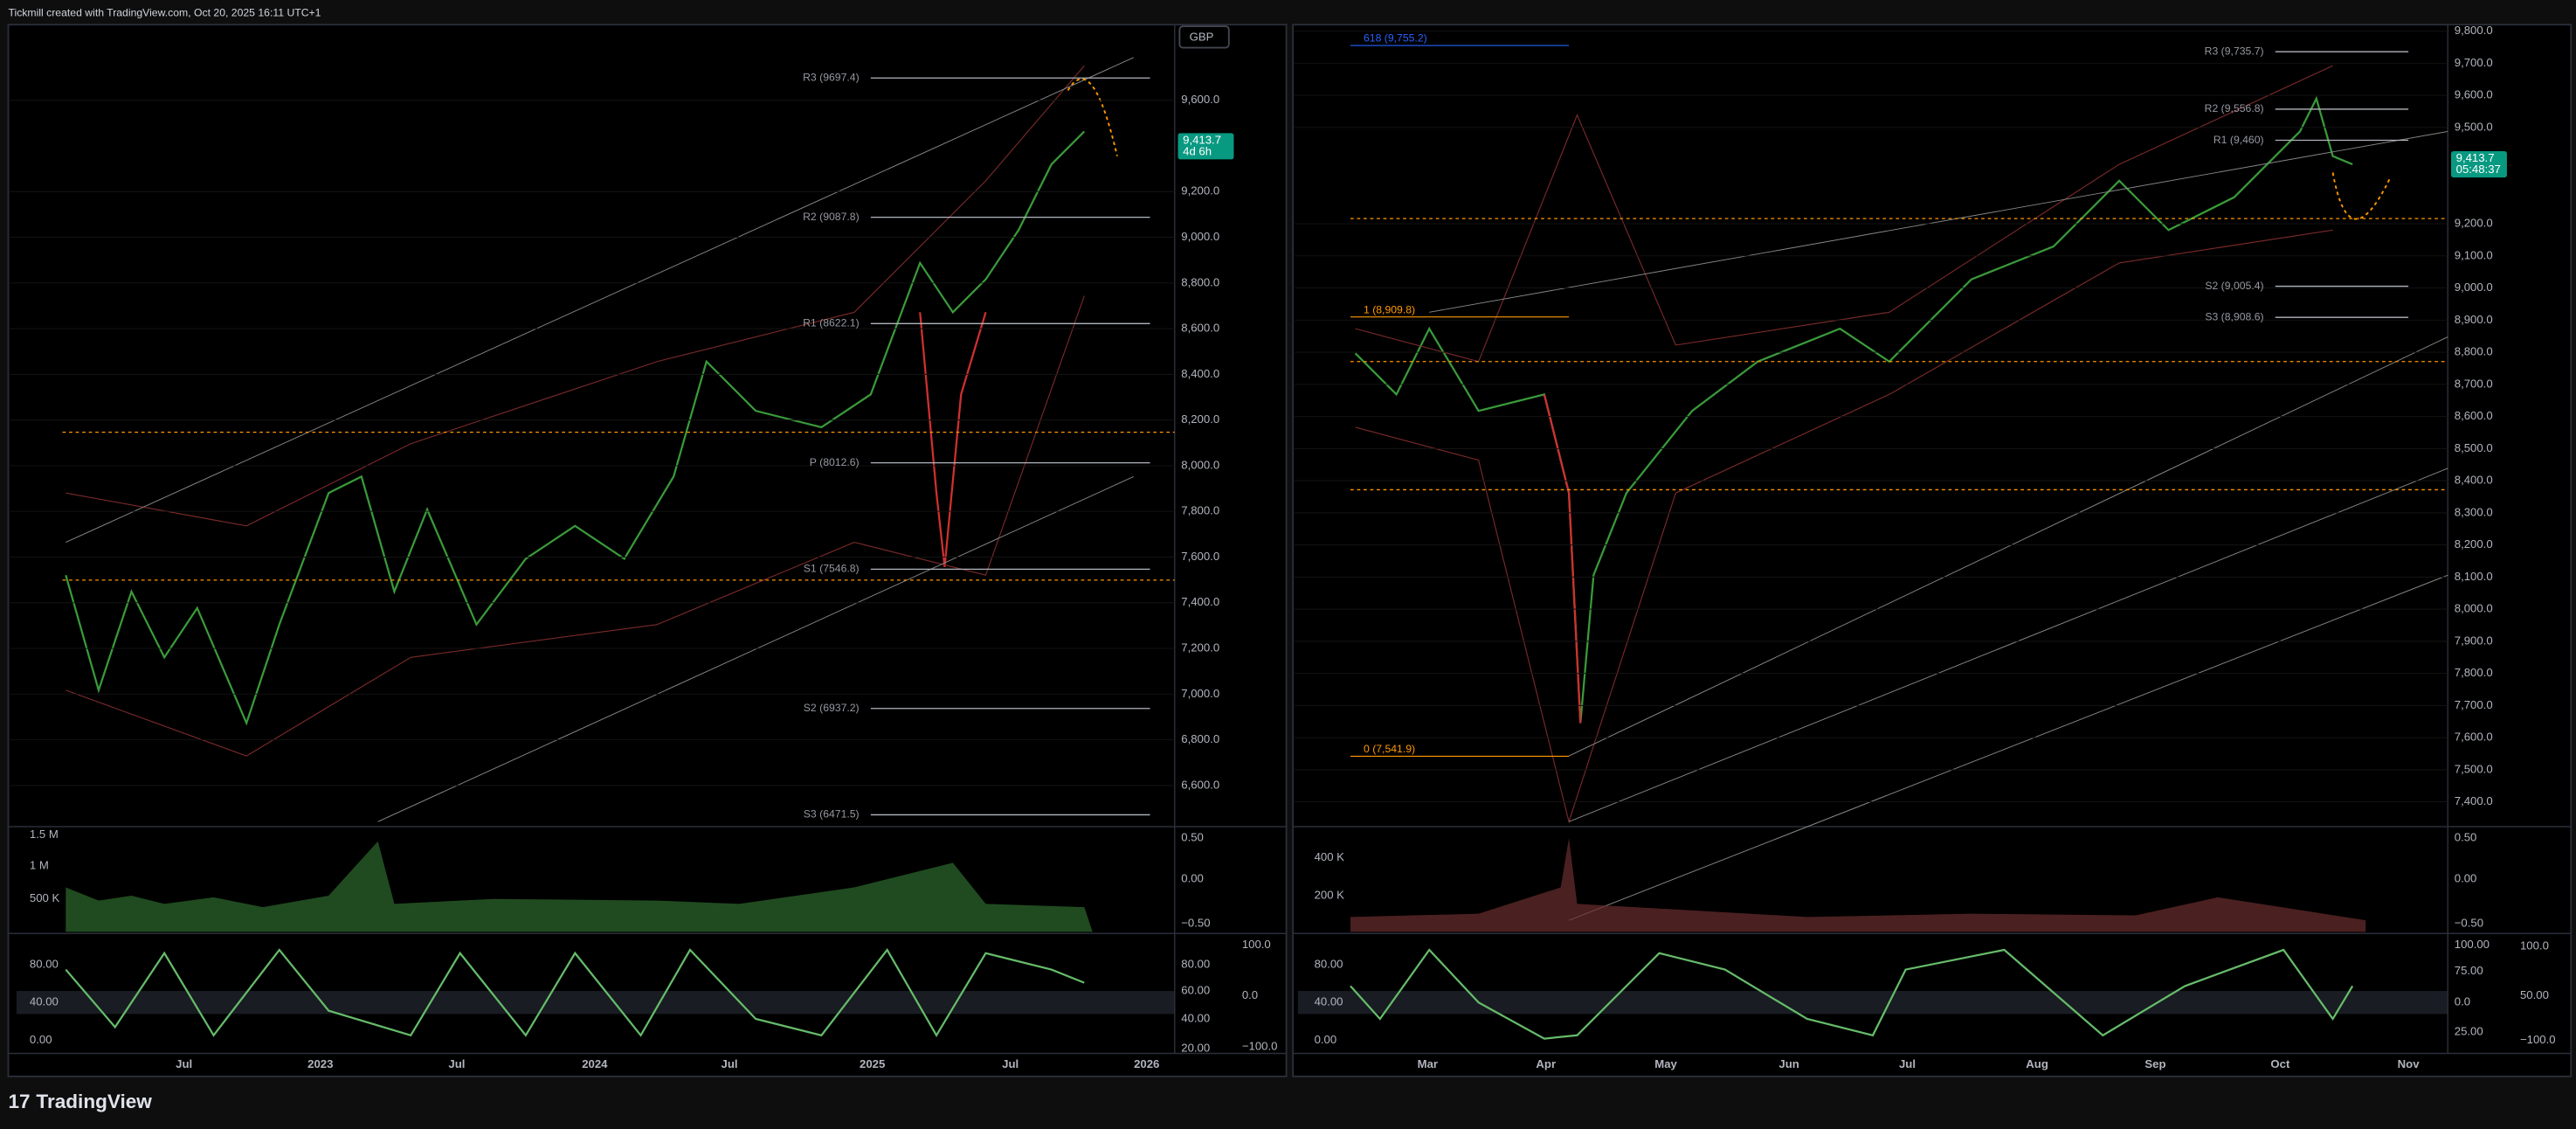 This screenshot has height=1129, width=2576. I want to click on footer: TradingView 17, so click(80, 1101).